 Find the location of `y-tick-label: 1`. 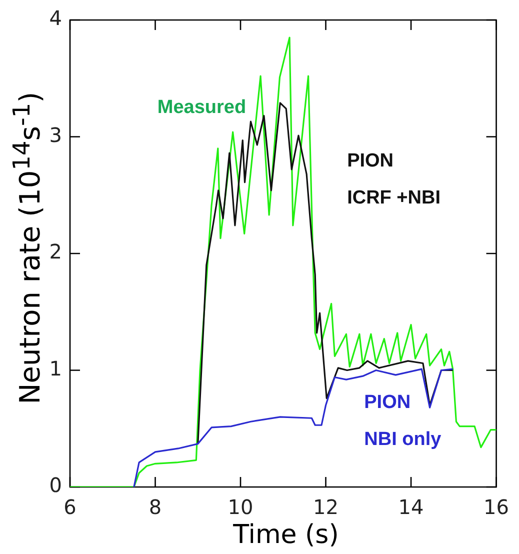

y-tick-label: 1 is located at coordinates (55, 368).